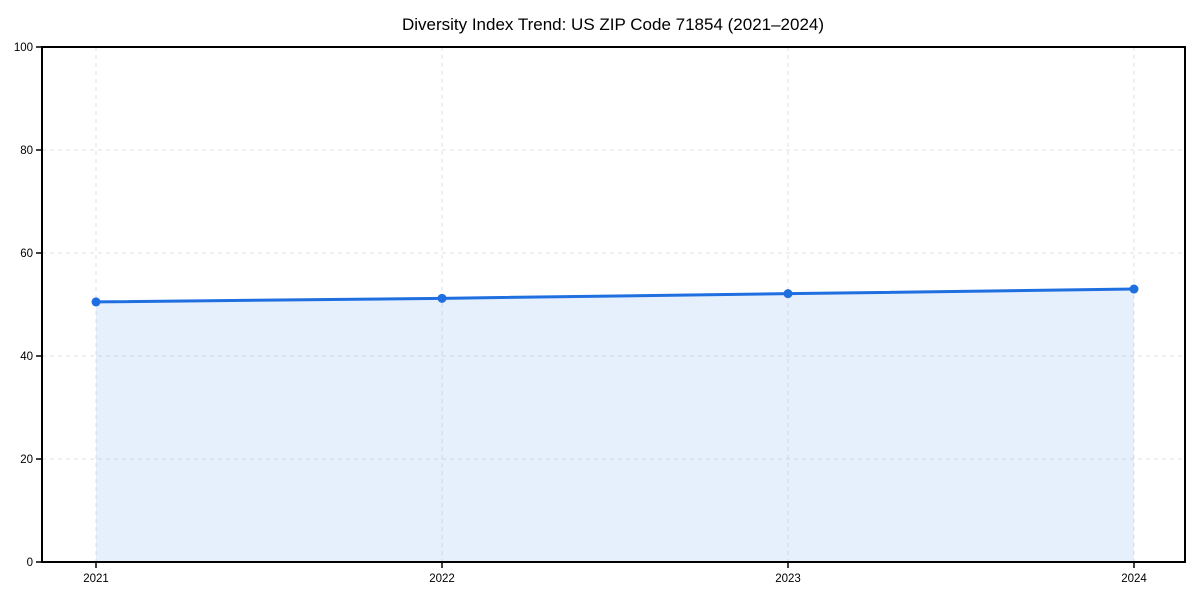  I want to click on x-tick-label: 2021, so click(96, 579).